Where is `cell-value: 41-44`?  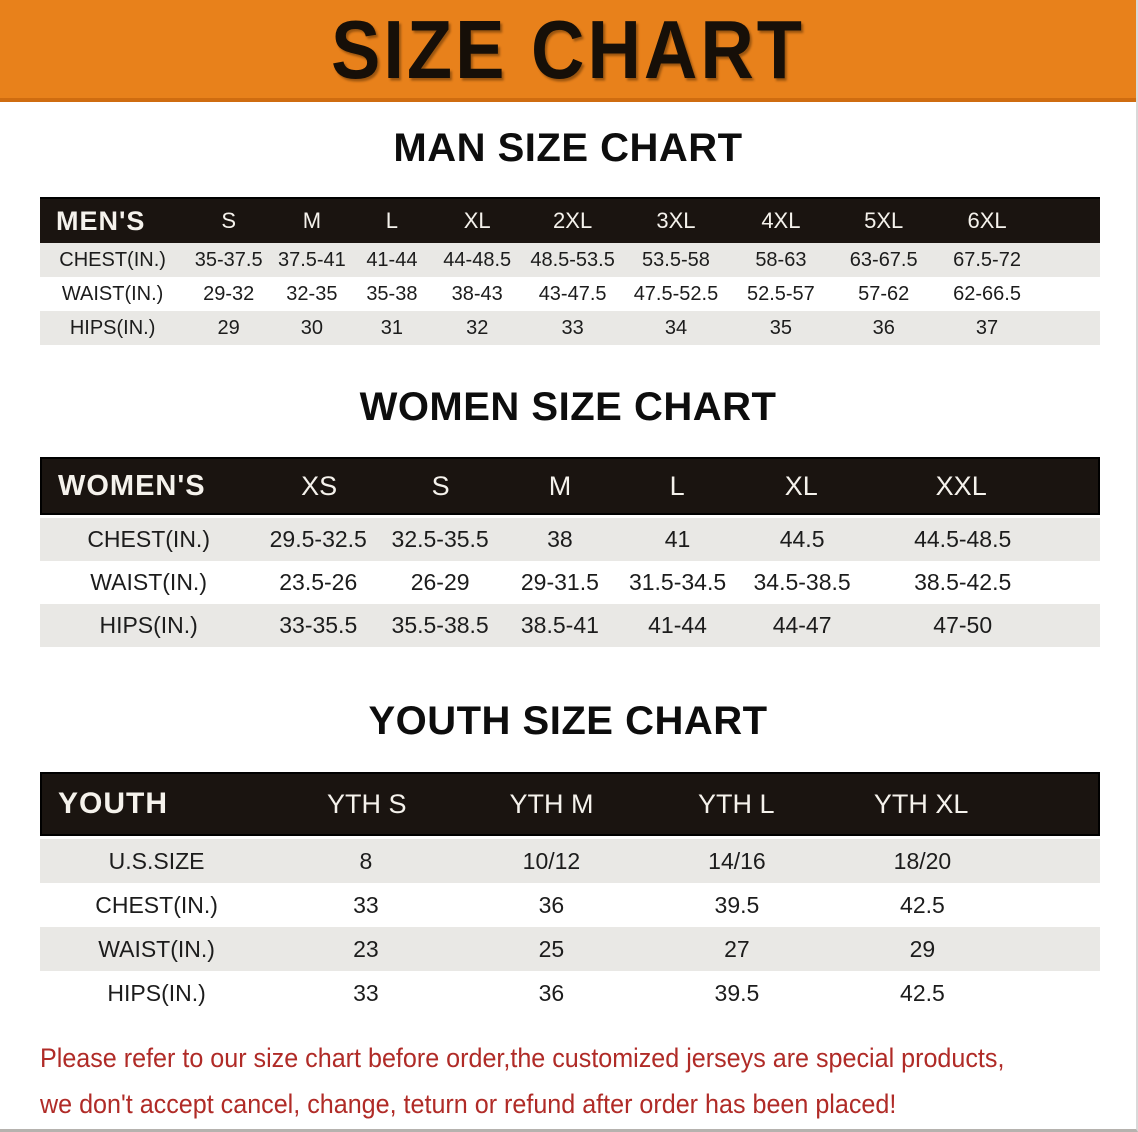
cell-value: 41-44 is located at coordinates (677, 625).